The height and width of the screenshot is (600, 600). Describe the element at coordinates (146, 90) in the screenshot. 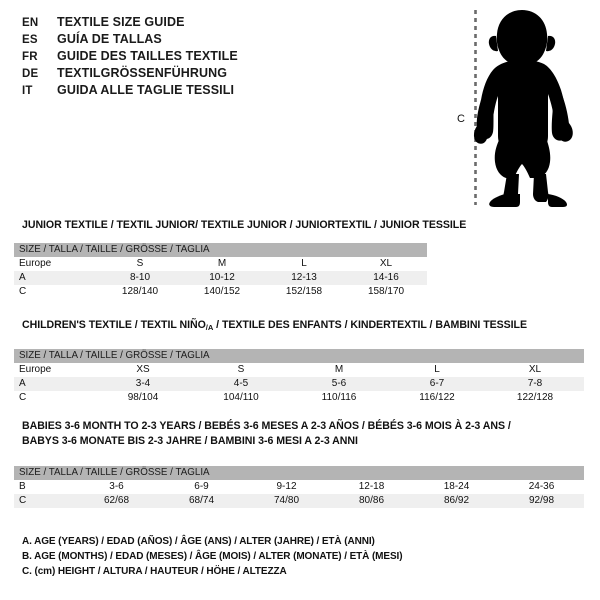

I see `guide-title-it: GUIDA ALLE TAGLIE TESSILI` at that location.